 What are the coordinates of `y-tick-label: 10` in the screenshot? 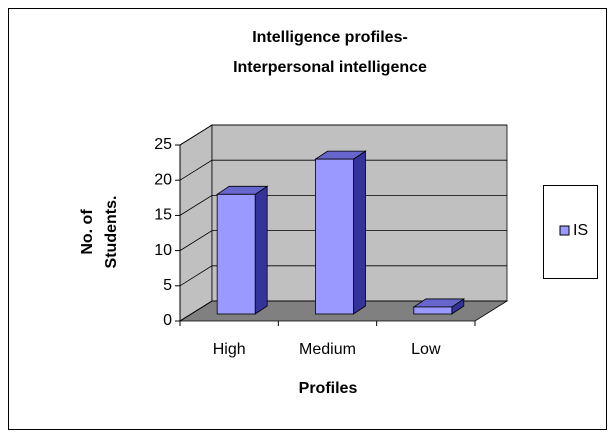 It's located at (163, 250).